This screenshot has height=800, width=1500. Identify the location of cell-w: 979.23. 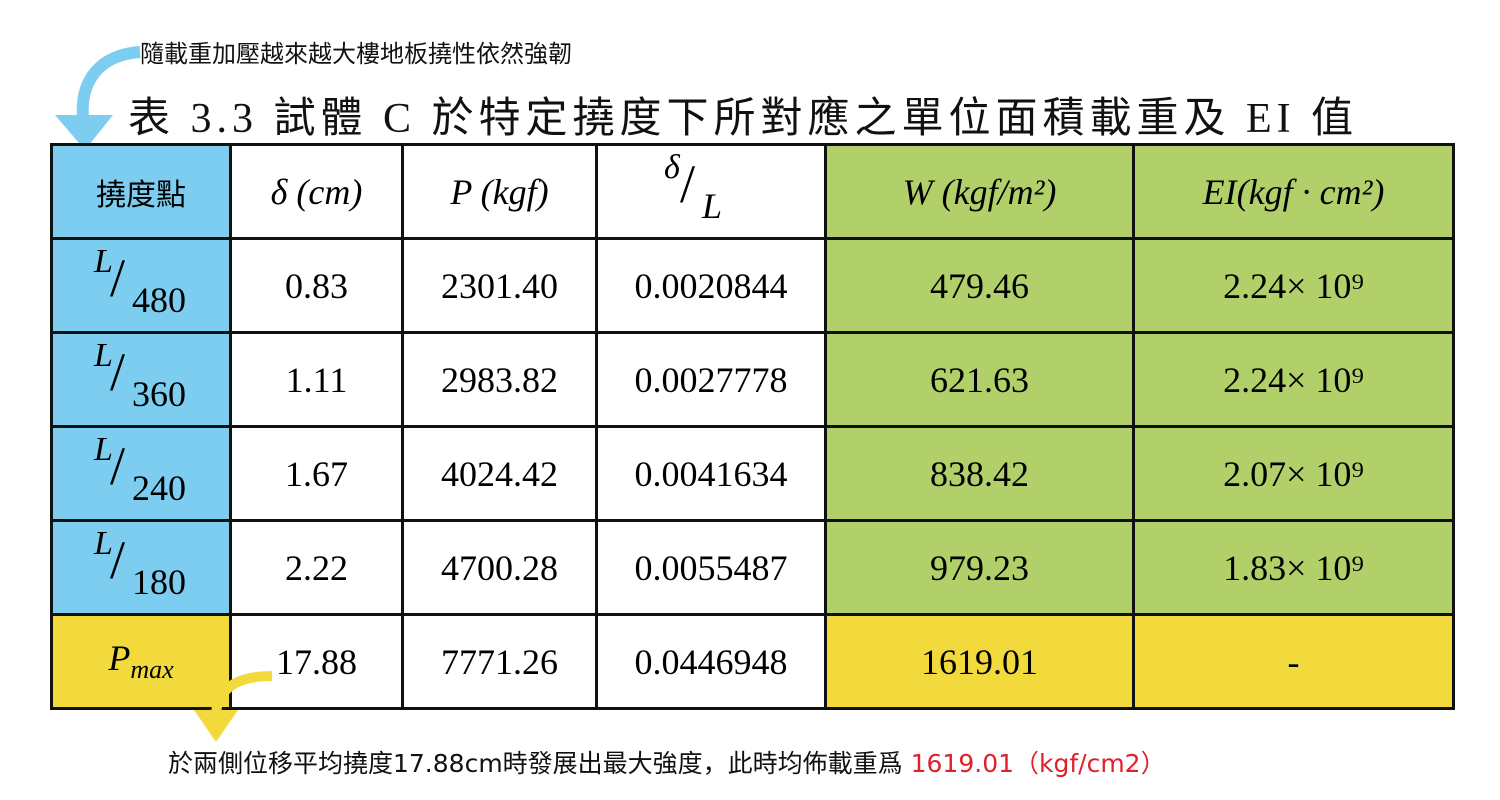
(979, 567).